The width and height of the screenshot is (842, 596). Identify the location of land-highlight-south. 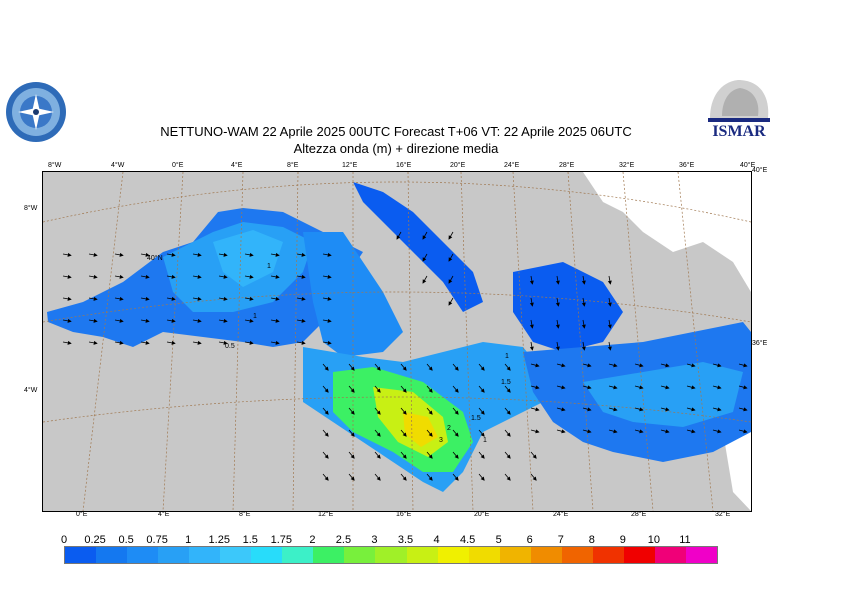
(737, 466).